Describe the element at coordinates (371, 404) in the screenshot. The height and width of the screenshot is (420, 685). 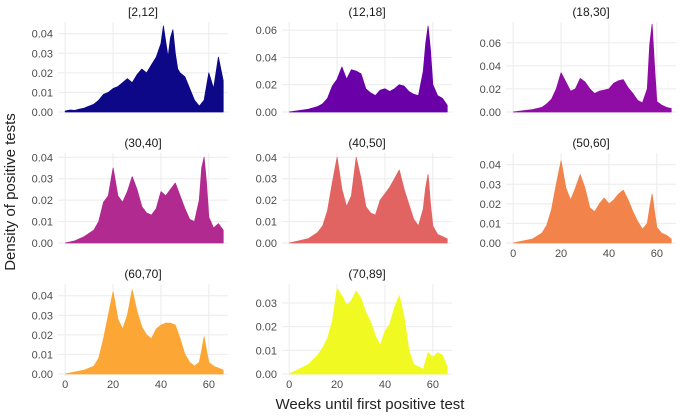
I see `x-axis-label: Weeks until first positive test` at that location.